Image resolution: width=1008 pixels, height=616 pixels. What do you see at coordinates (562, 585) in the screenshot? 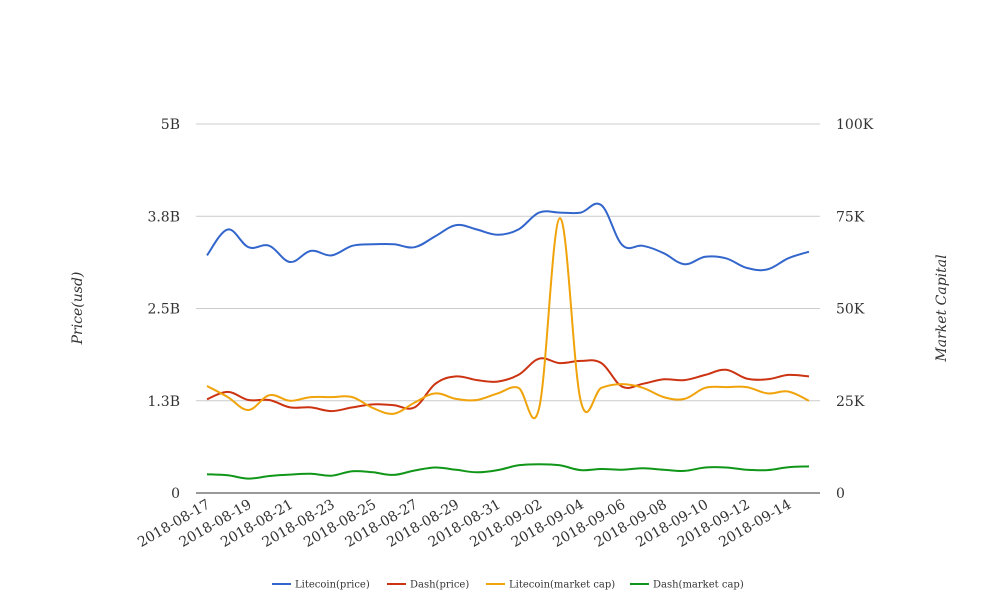
I see `legend-label-litecoin-market-cap: Litecoin(market cap)` at bounding box center [562, 585].